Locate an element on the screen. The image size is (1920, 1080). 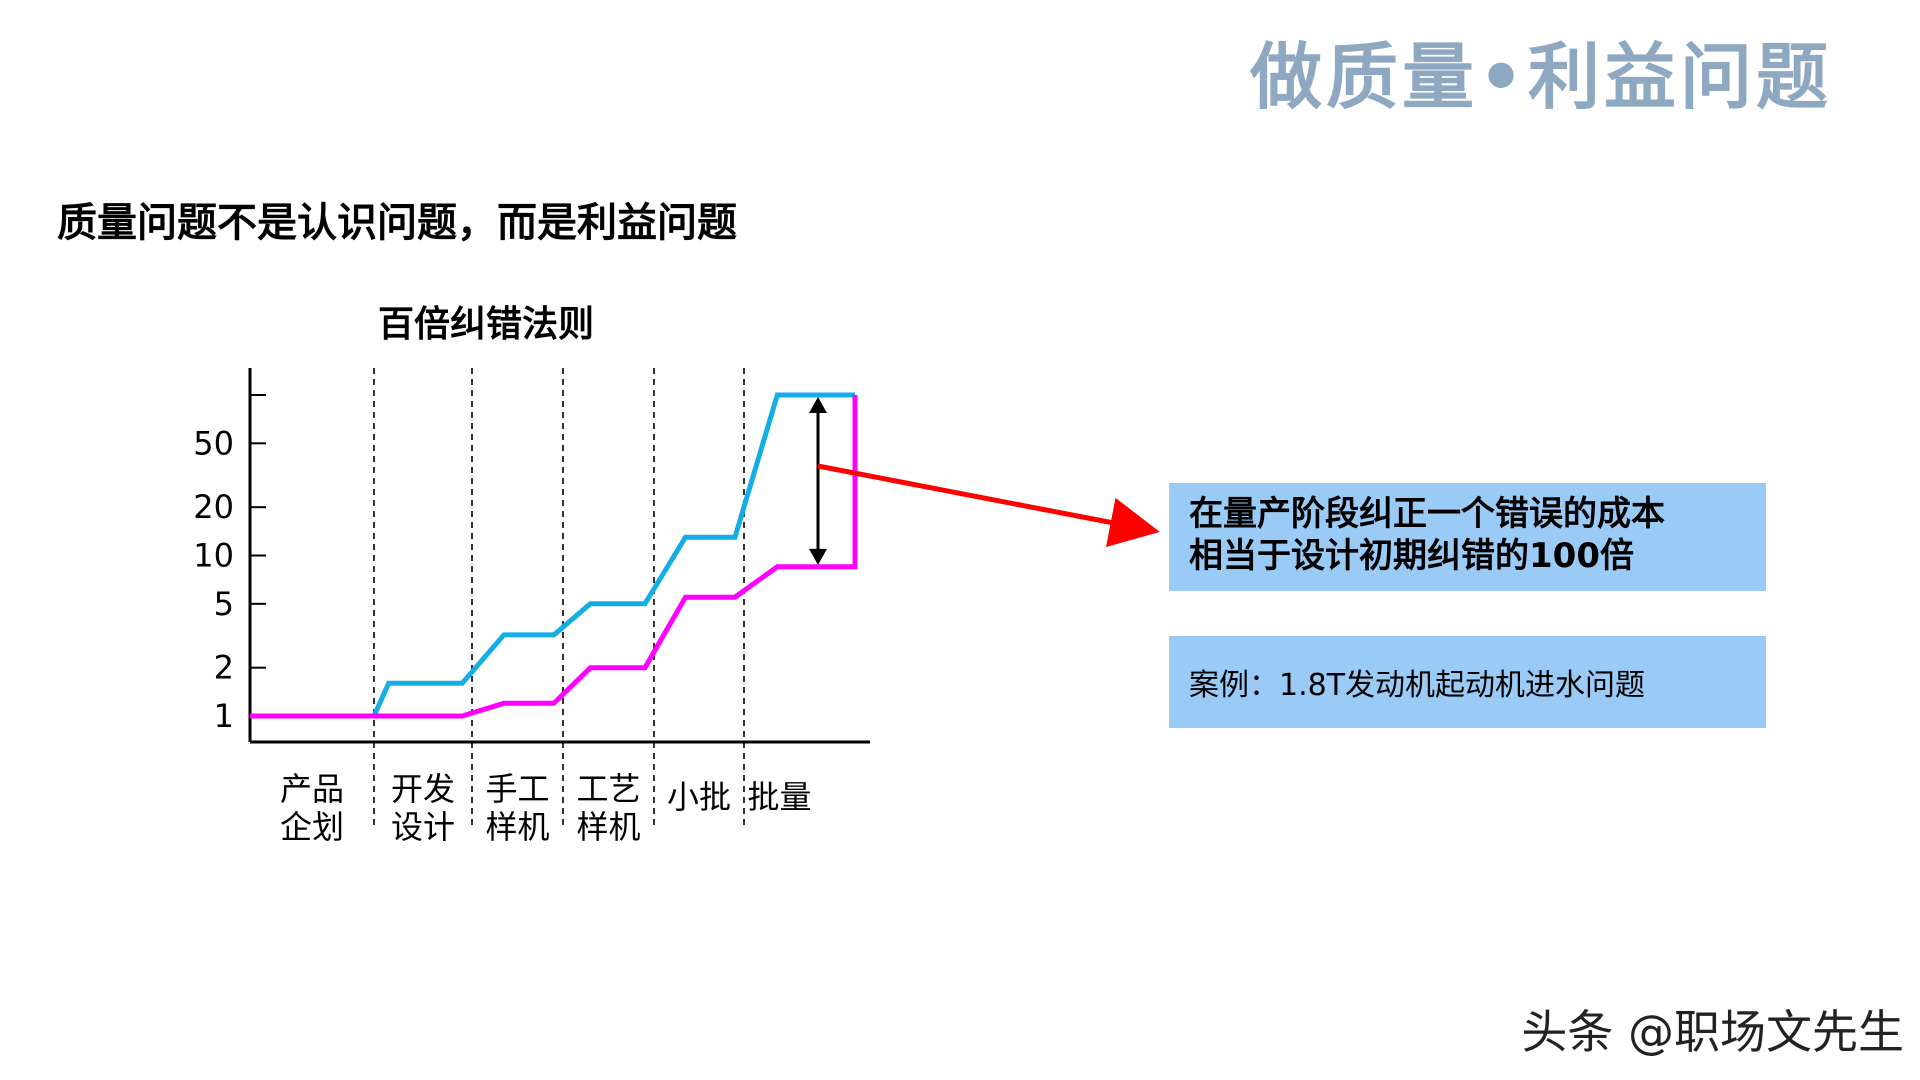
series-lines is located at coordinates (554, 555).